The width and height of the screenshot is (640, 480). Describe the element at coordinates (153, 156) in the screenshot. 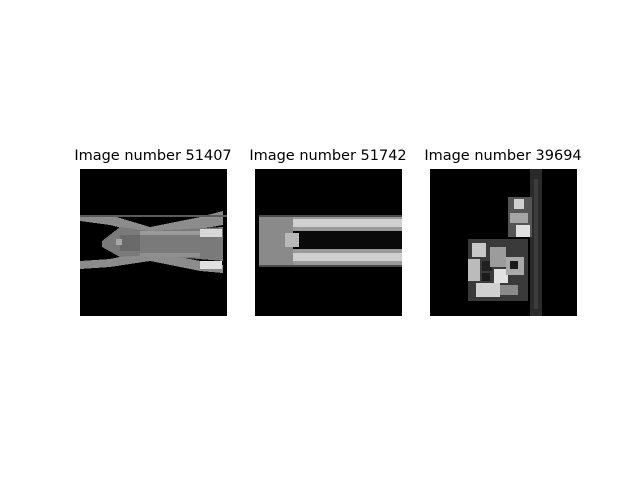

I see `panel-1-title: Image number 51407` at that location.